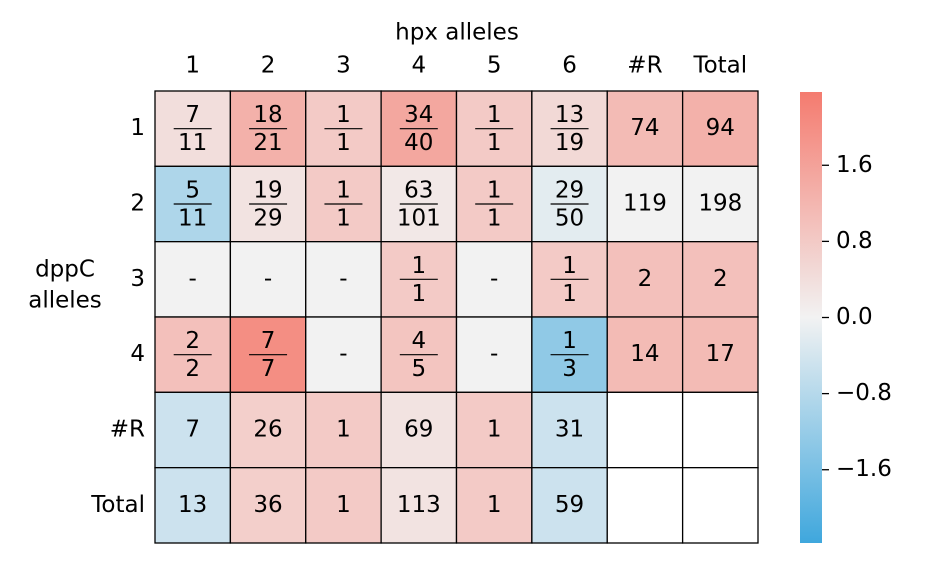  What do you see at coordinates (569, 66) in the screenshot?
I see `column-label: 6` at bounding box center [569, 66].